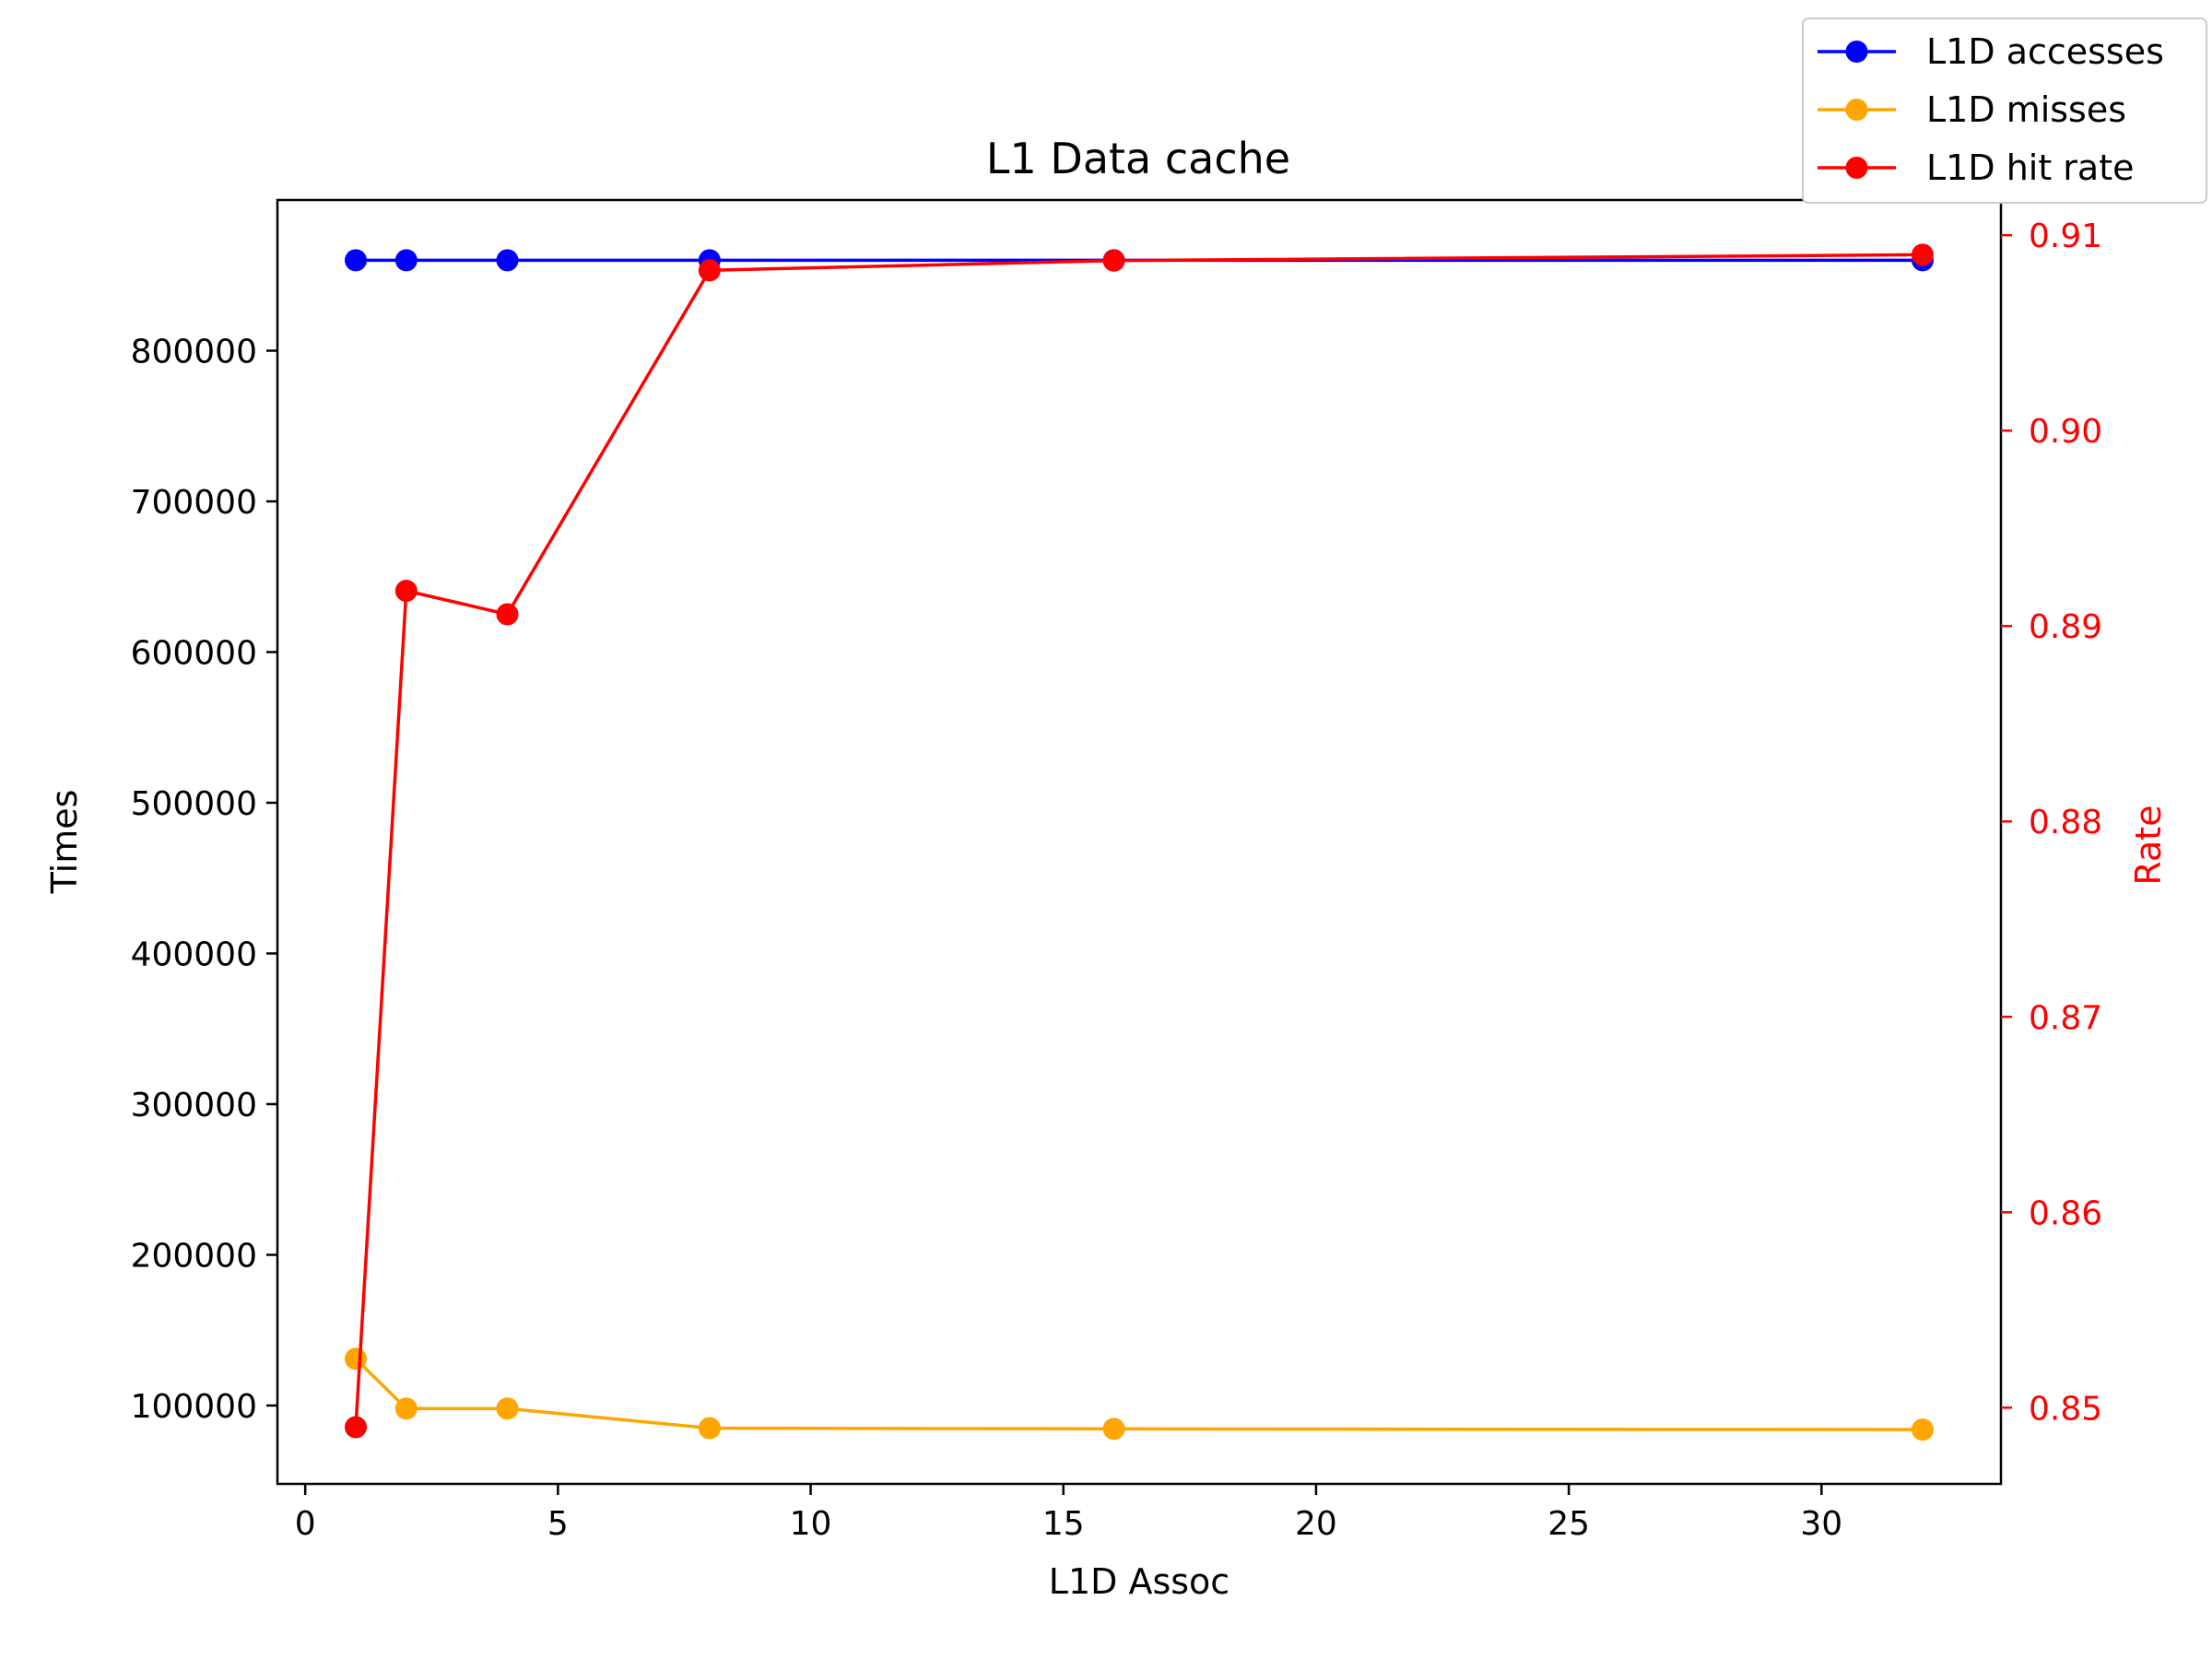  Describe the element at coordinates (2065, 1409) in the screenshot. I see `y-tick-label-right: 0.85` at that location.